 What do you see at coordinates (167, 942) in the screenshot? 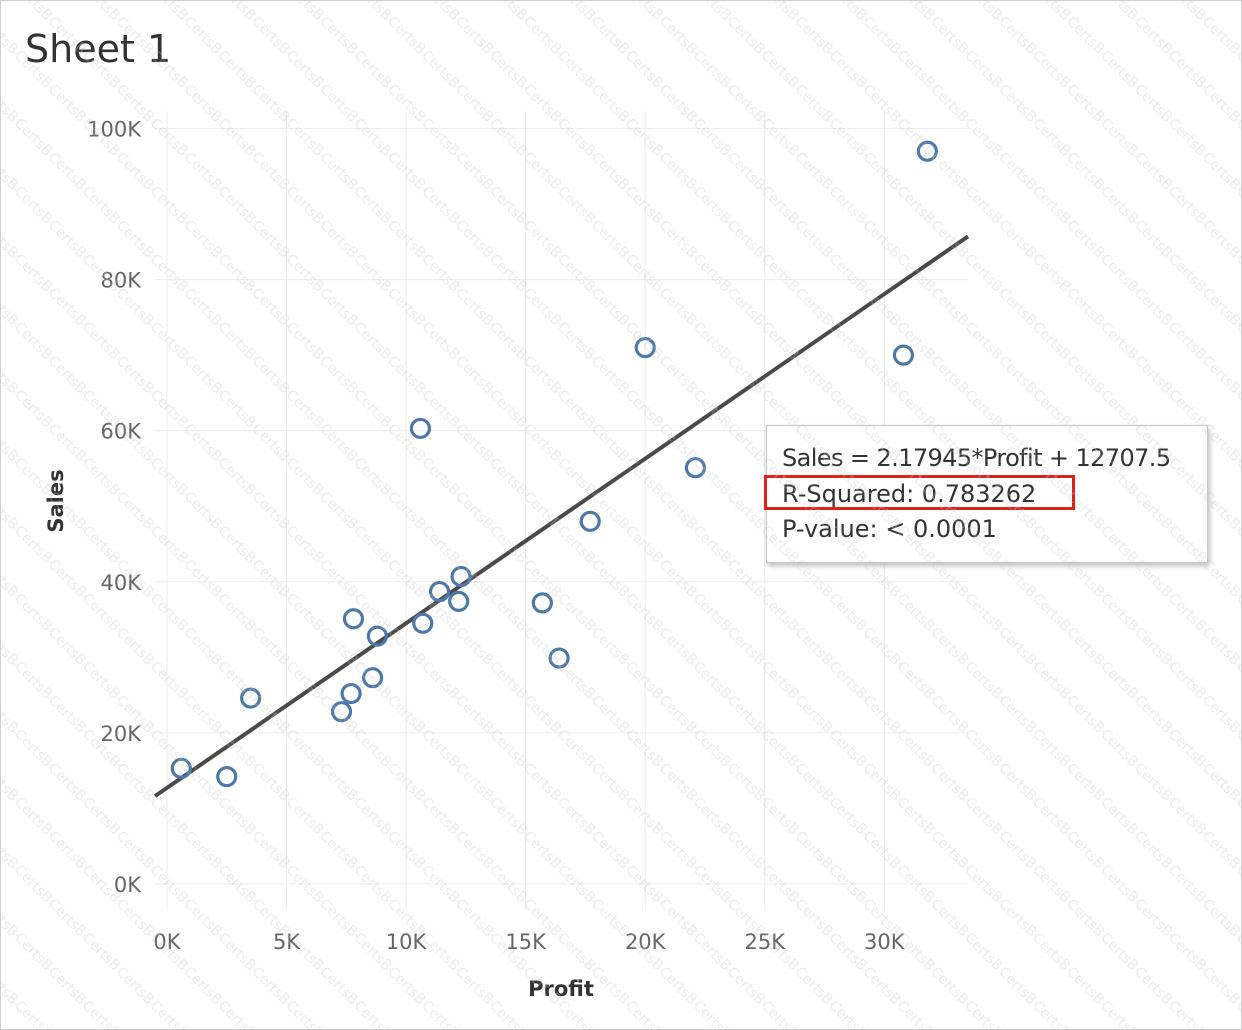
I see `x-tick-label: 0K` at bounding box center [167, 942].